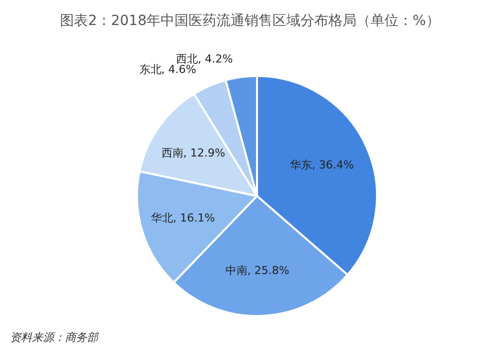 The image size is (500, 362). Describe the element at coordinates (236, 270) in the screenshot. I see `slice-label: 中南` at that location.